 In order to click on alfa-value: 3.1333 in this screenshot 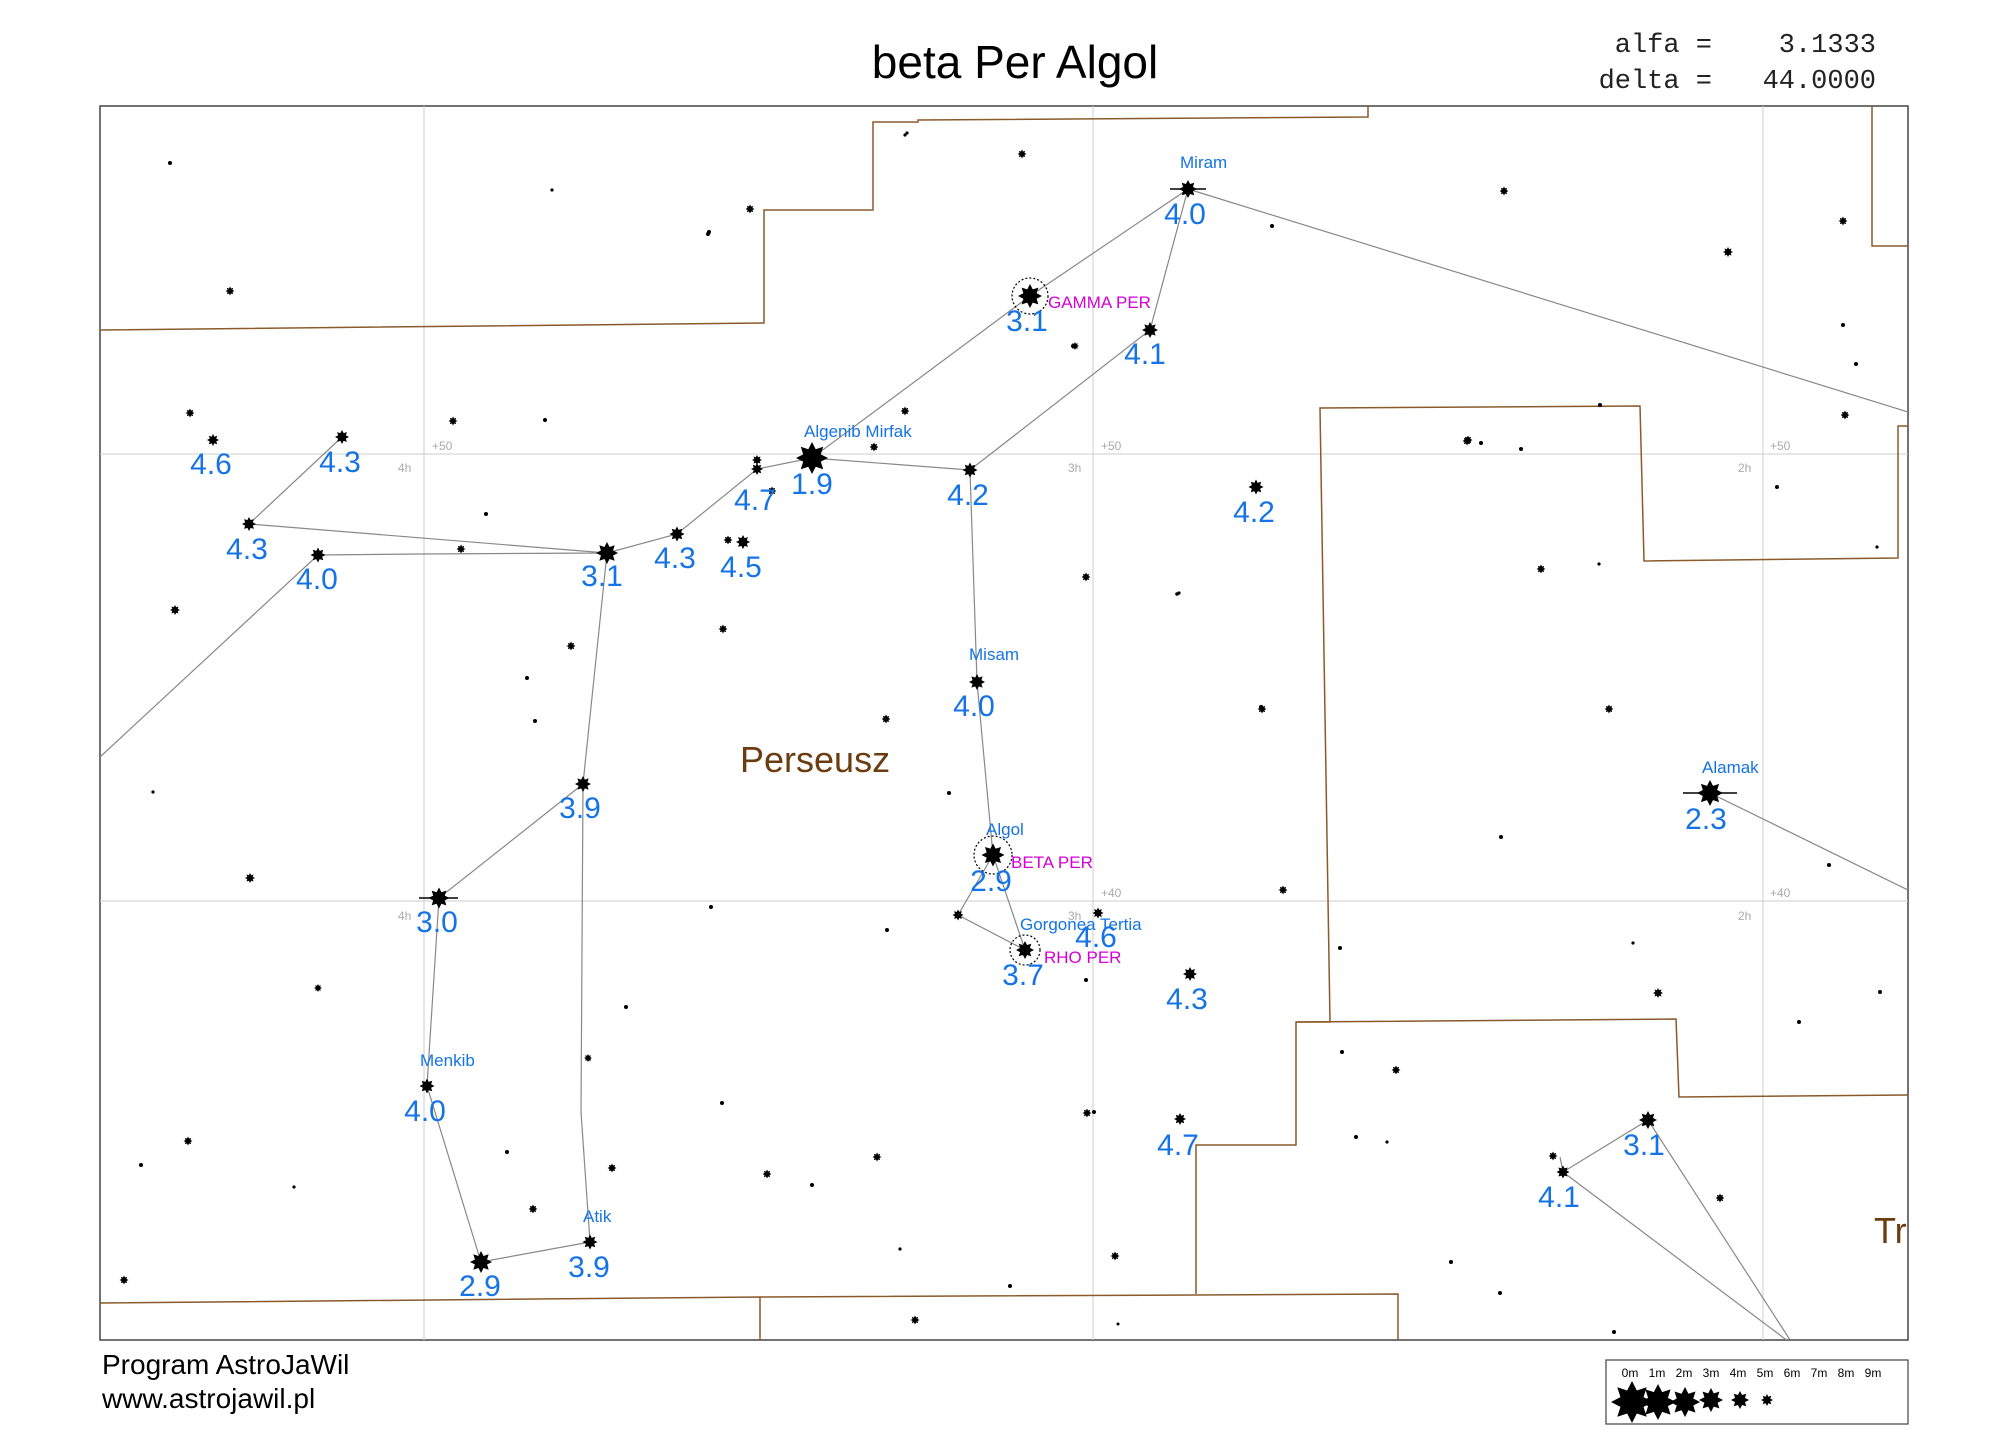, I will do `click(1827, 46)`.